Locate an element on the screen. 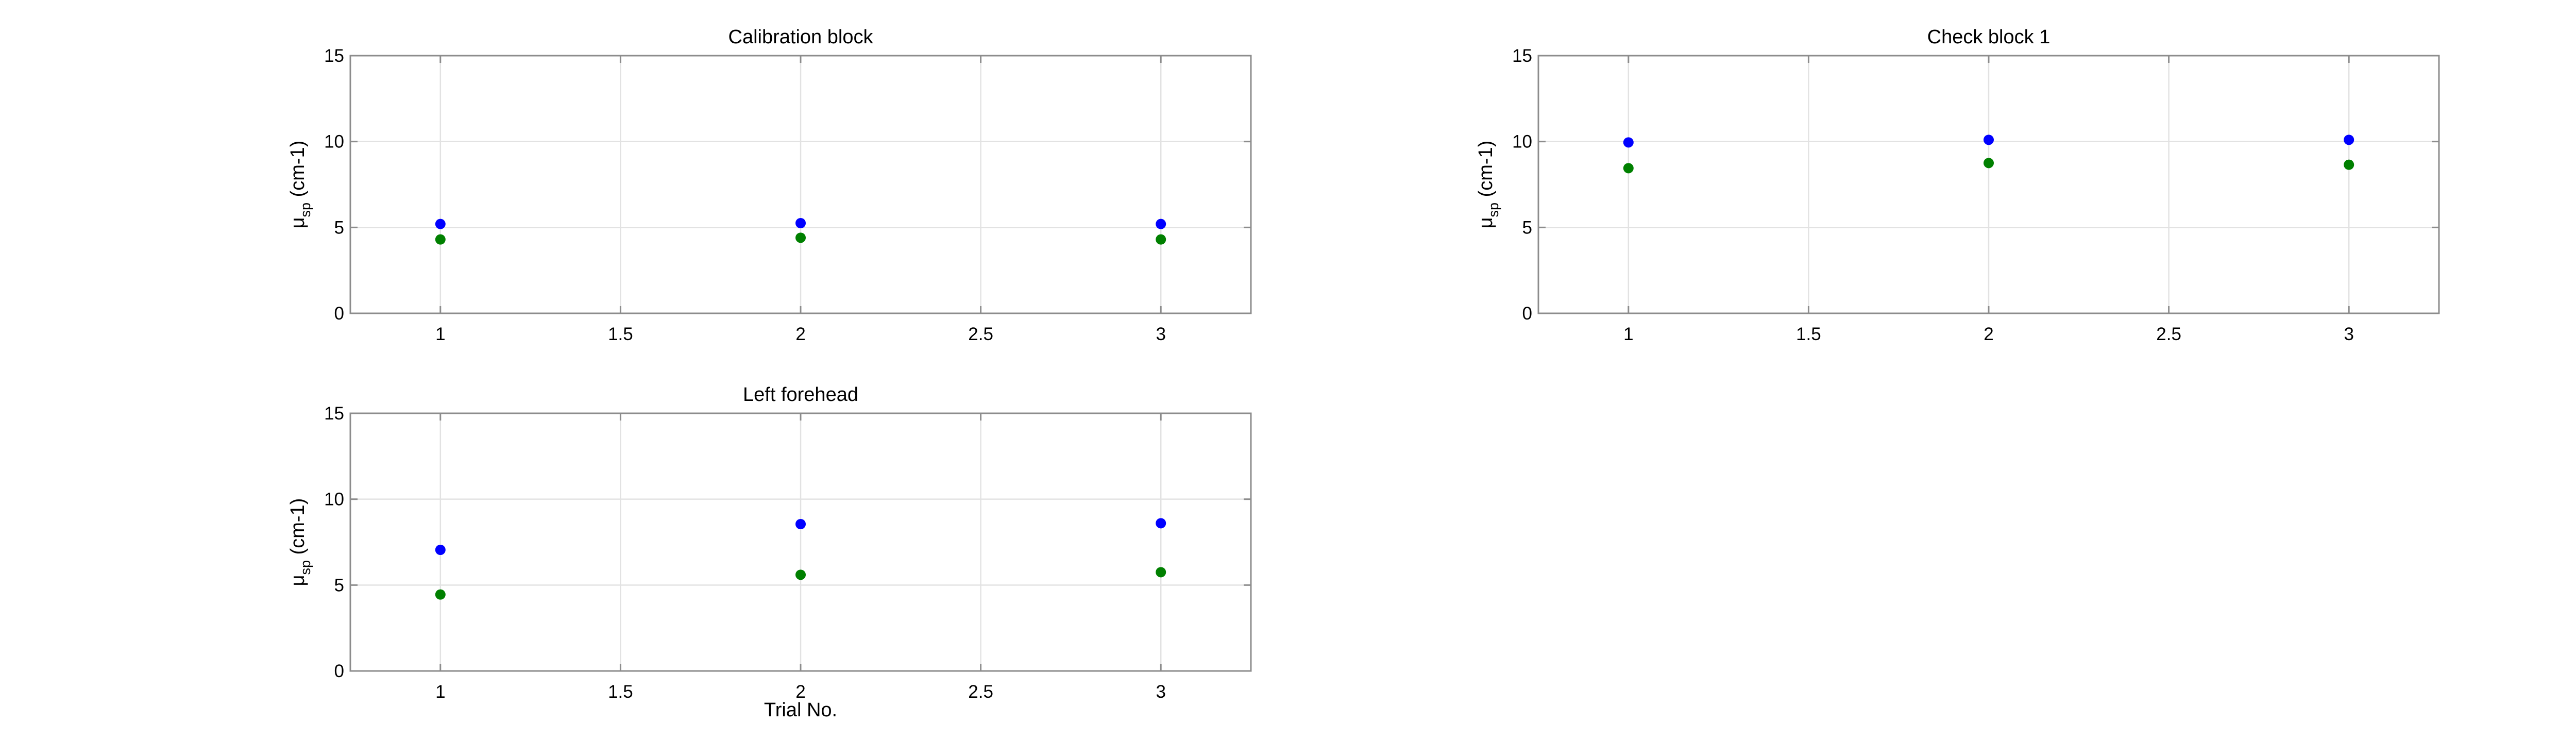 The image size is (2576, 756). chart-title: Left forehead is located at coordinates (800, 395).